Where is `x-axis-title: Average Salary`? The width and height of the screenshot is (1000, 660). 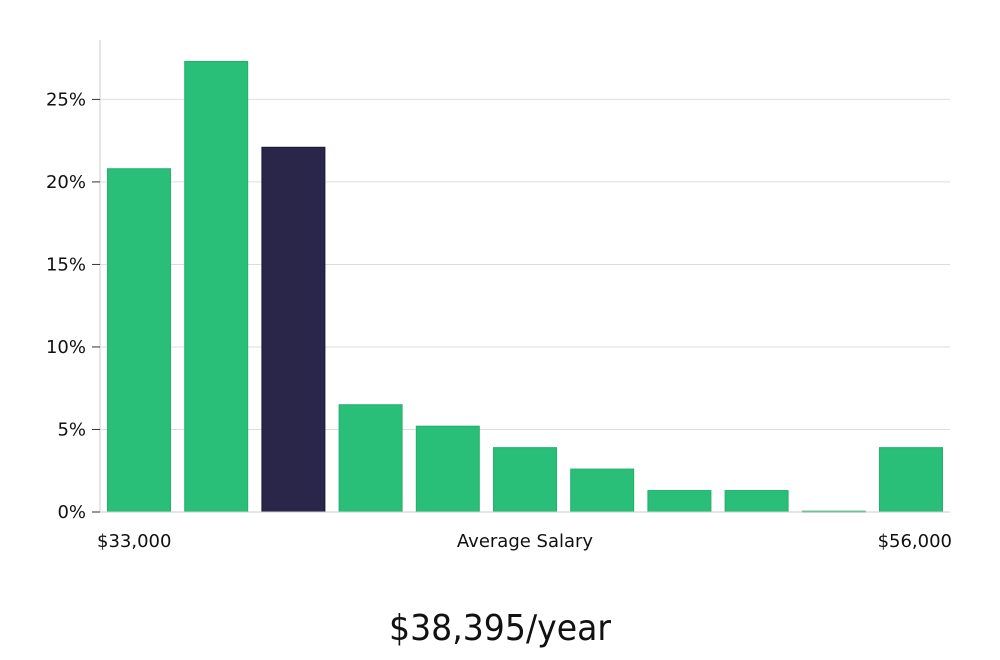 x-axis-title: Average Salary is located at coordinates (525, 541).